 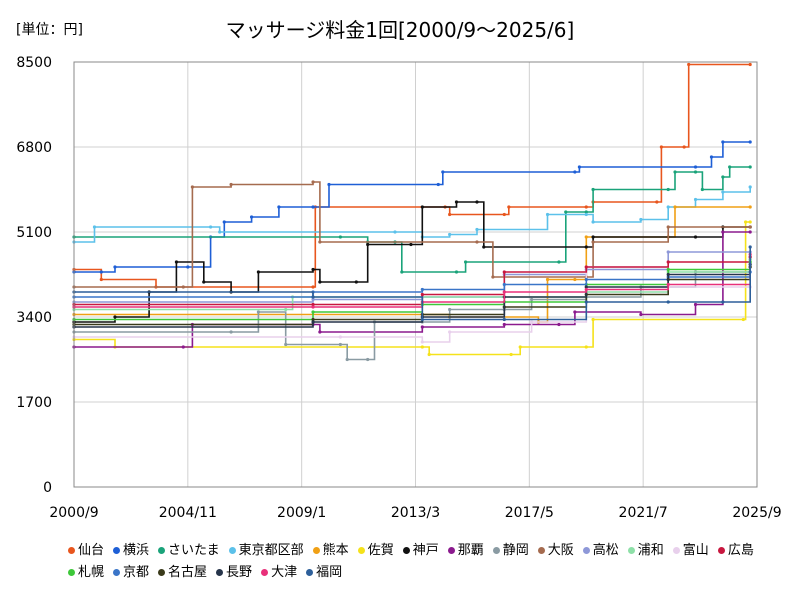 What do you see at coordinates (335, 550) in the screenshot?
I see `legend-label: 熊本` at bounding box center [335, 550].